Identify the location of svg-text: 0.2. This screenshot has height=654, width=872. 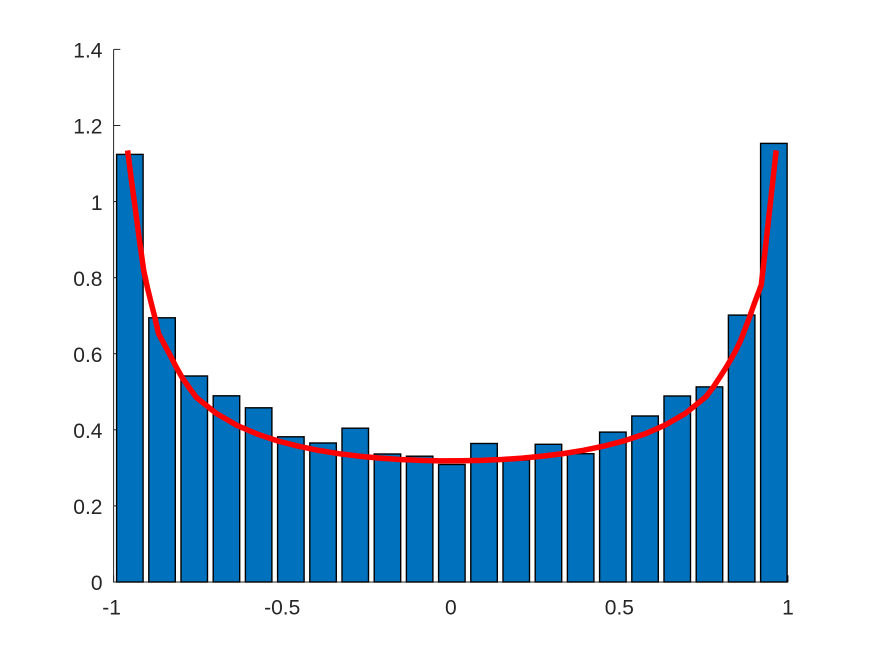
(87, 507).